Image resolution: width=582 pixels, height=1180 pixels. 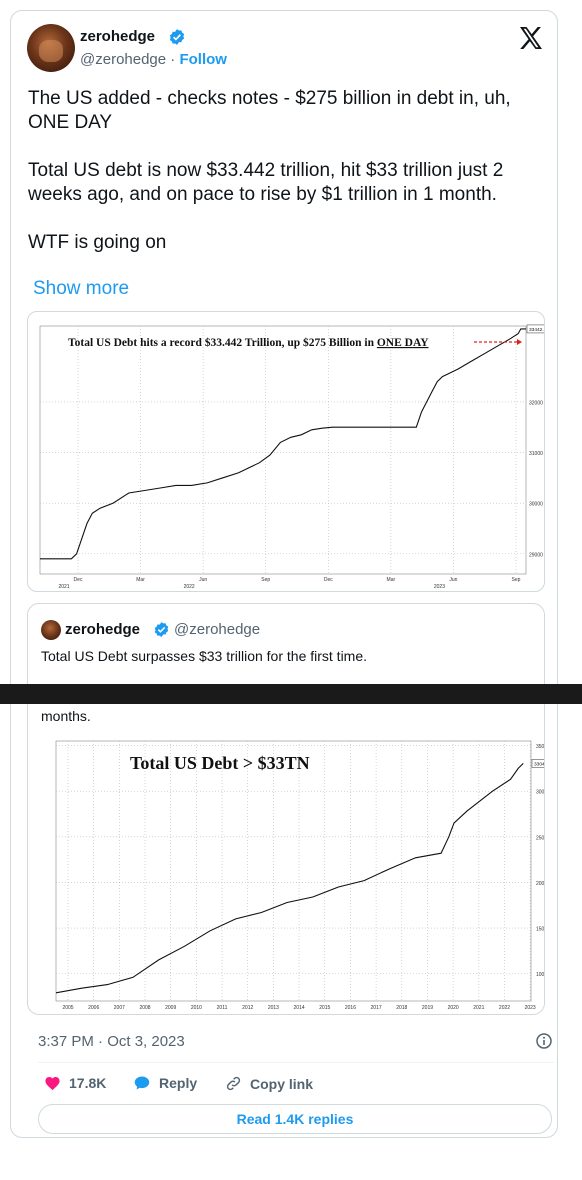 I want to click on y-tick-label: 25000, so click(x=540, y=838).